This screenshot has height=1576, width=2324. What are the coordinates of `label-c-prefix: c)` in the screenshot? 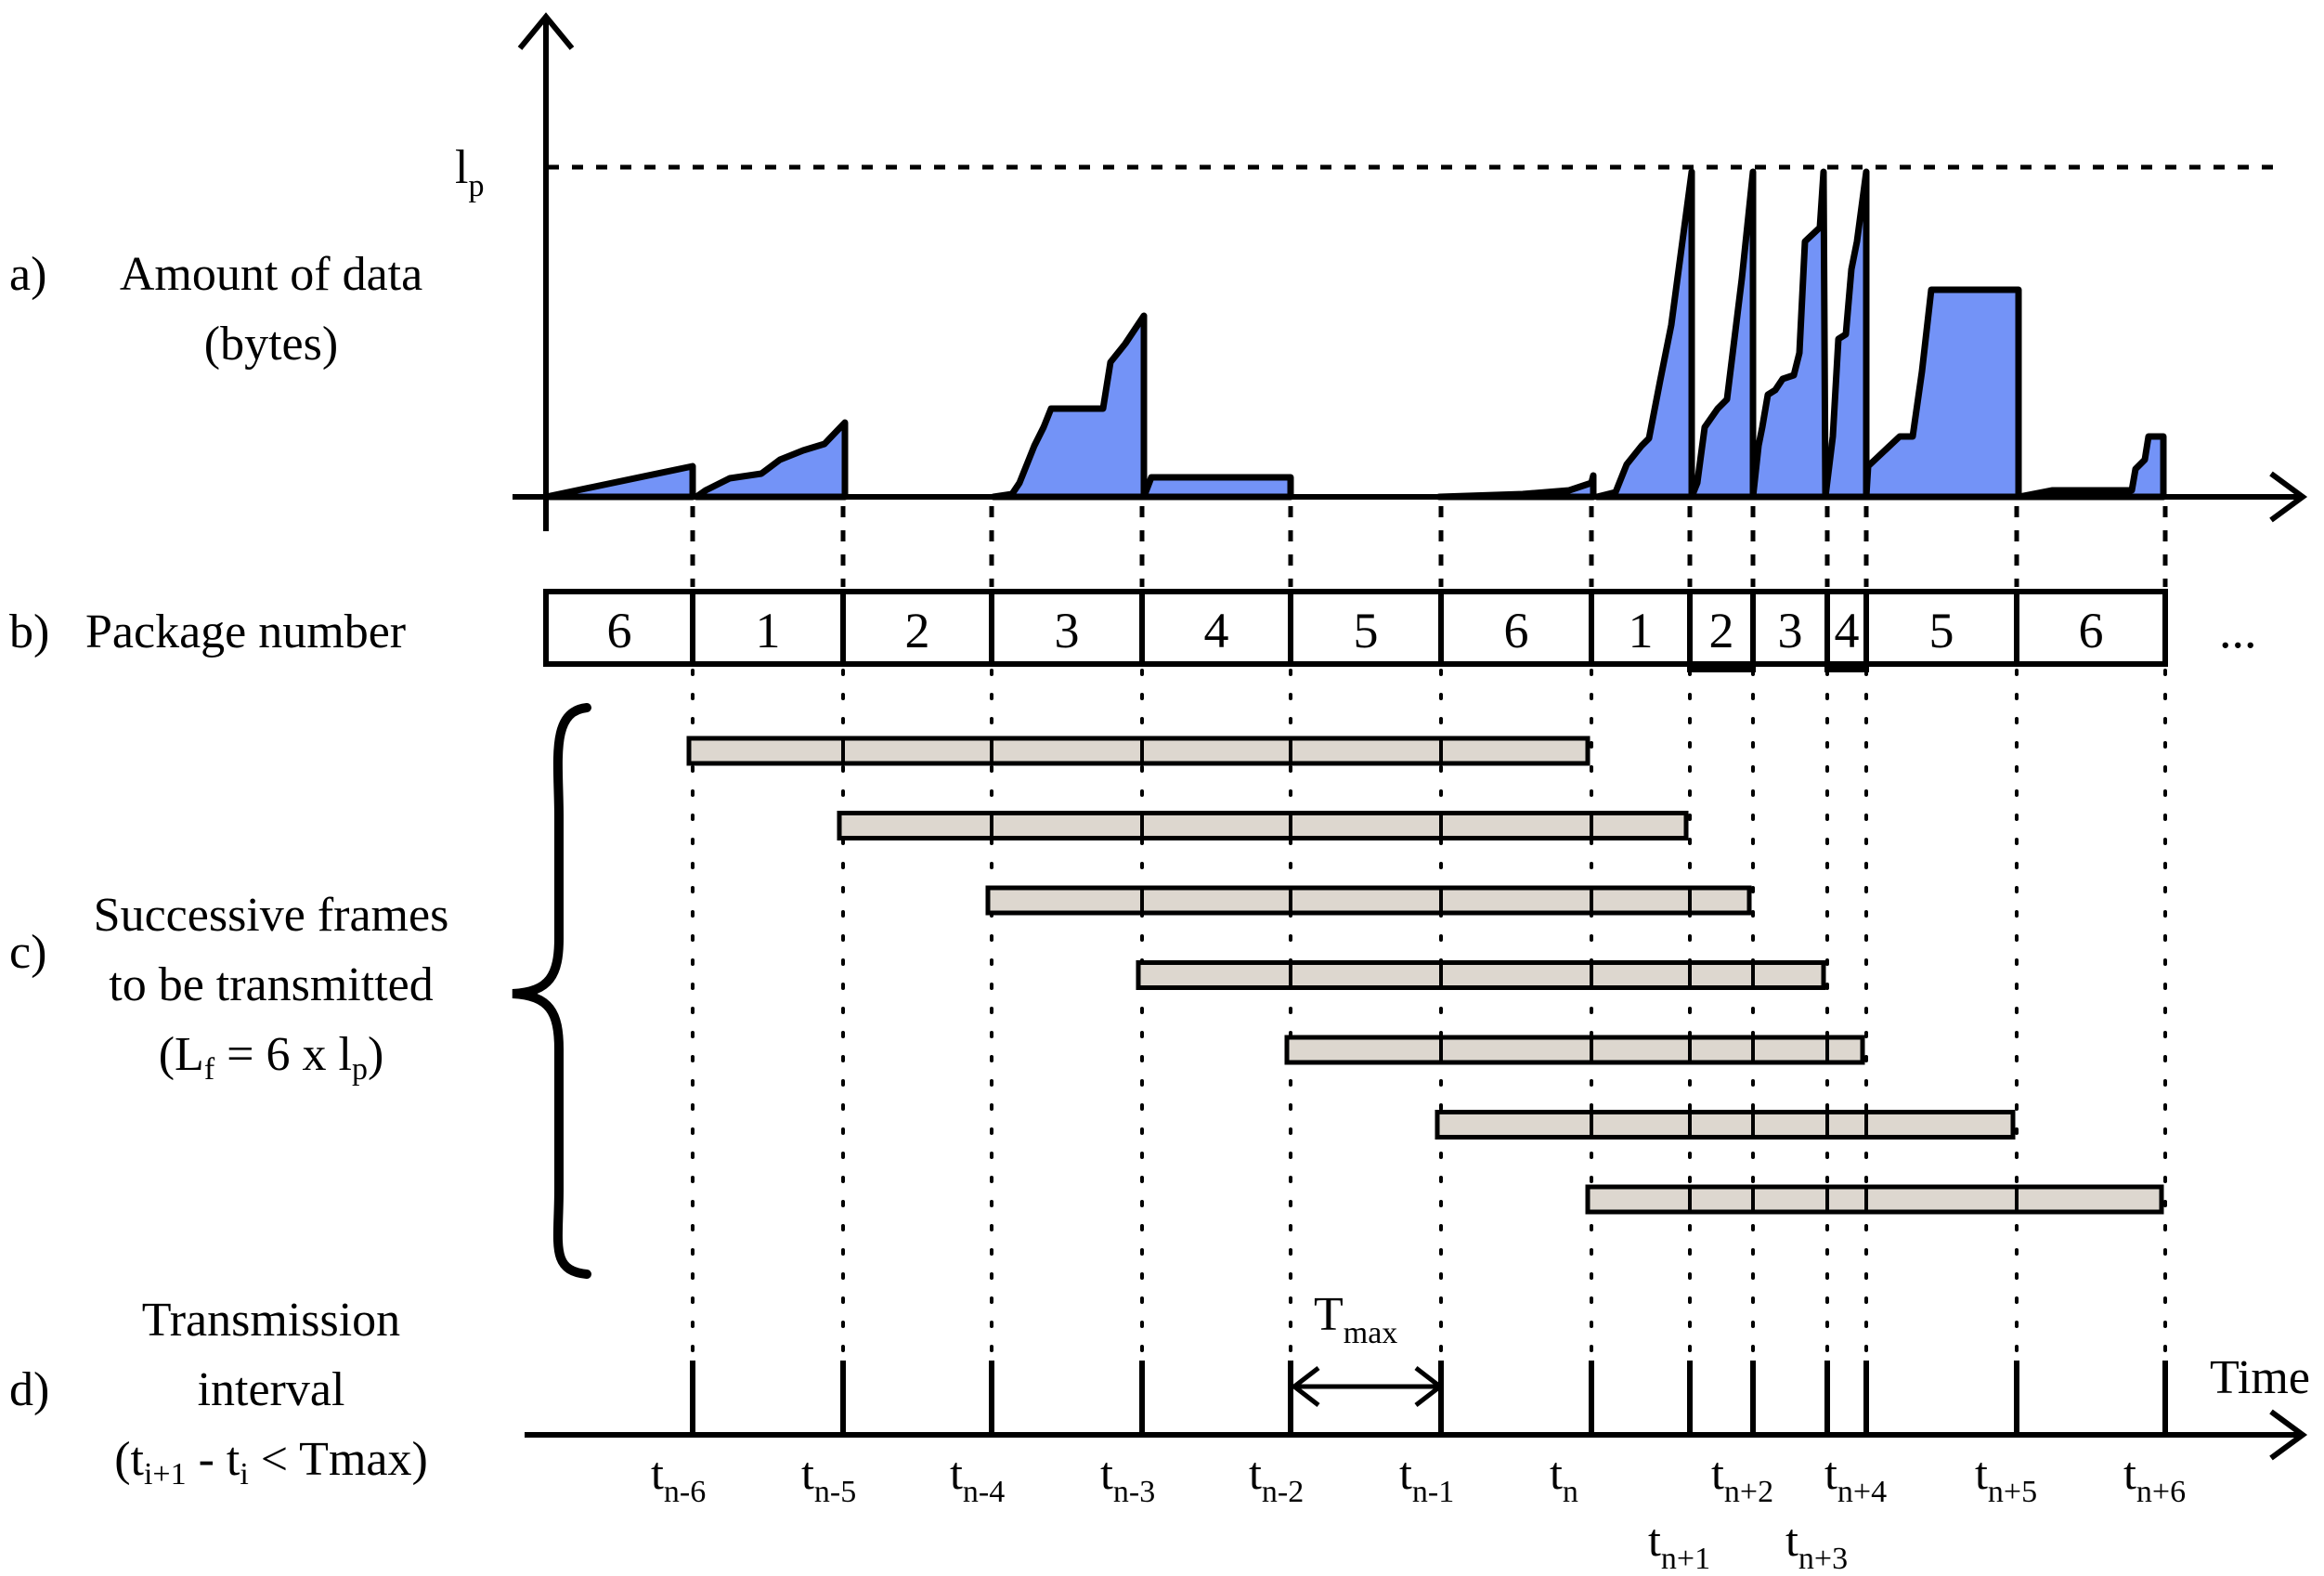 It's located at (27, 952).